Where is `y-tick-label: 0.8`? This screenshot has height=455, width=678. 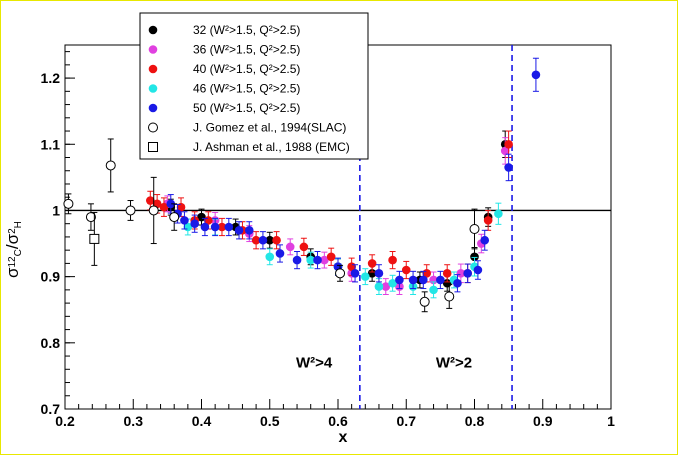
y-tick-label: 0.8 is located at coordinates (51, 343).